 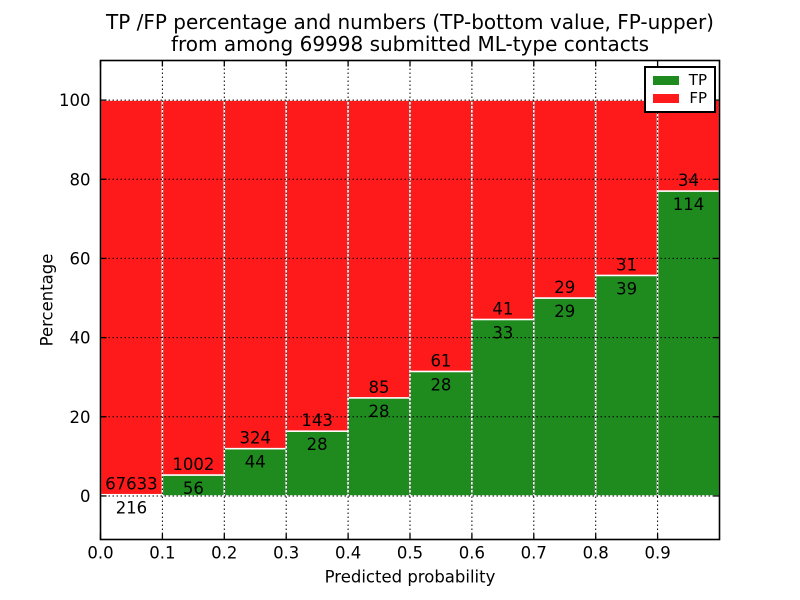 What do you see at coordinates (666, 99) in the screenshot?
I see `fp-color-swatch` at bounding box center [666, 99].